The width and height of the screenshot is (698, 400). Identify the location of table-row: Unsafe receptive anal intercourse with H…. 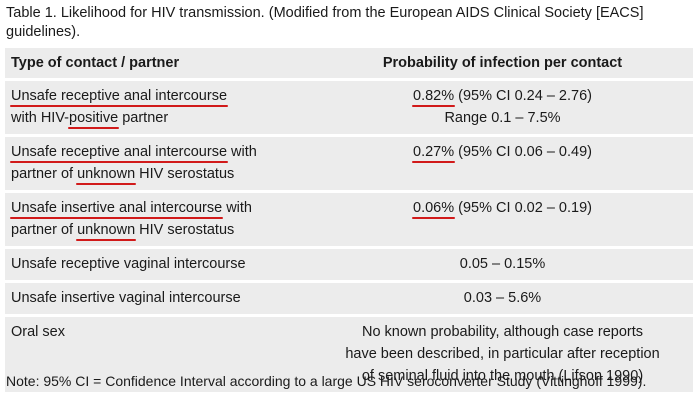
(349, 107).